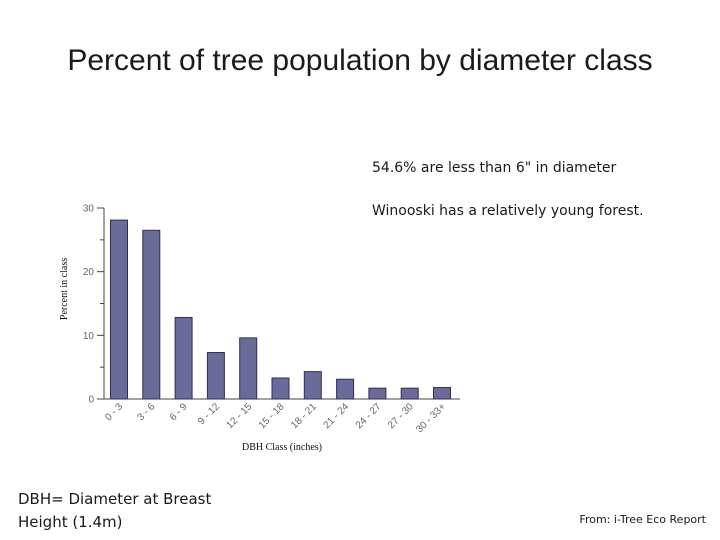 Image resolution: width=720 pixels, height=540 pixels. Describe the element at coordinates (401, 416) in the screenshot. I see `x-category-label: 27 - 30` at that location.